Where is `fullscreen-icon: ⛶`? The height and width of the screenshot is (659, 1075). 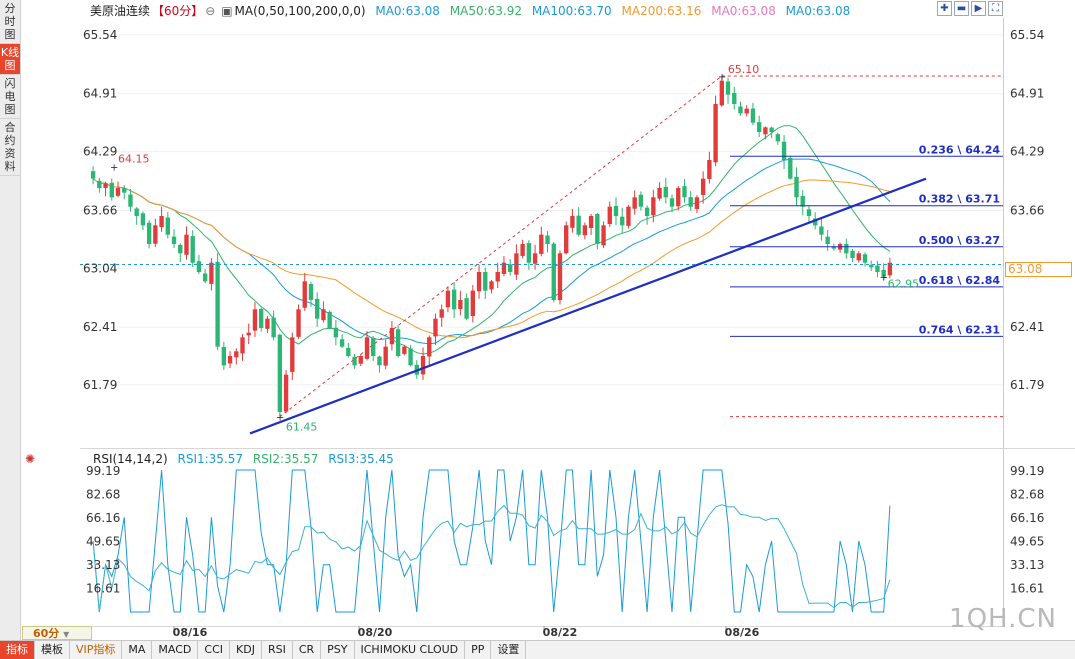
fullscreen-icon: ⛶ is located at coordinates (995, 8).